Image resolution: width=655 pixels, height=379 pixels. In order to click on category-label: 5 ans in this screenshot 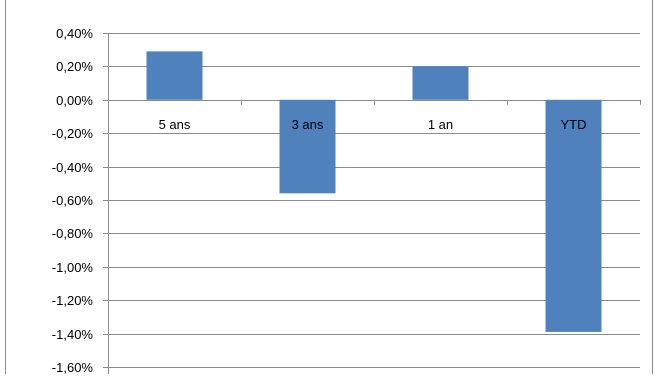, I will do `click(175, 124)`.